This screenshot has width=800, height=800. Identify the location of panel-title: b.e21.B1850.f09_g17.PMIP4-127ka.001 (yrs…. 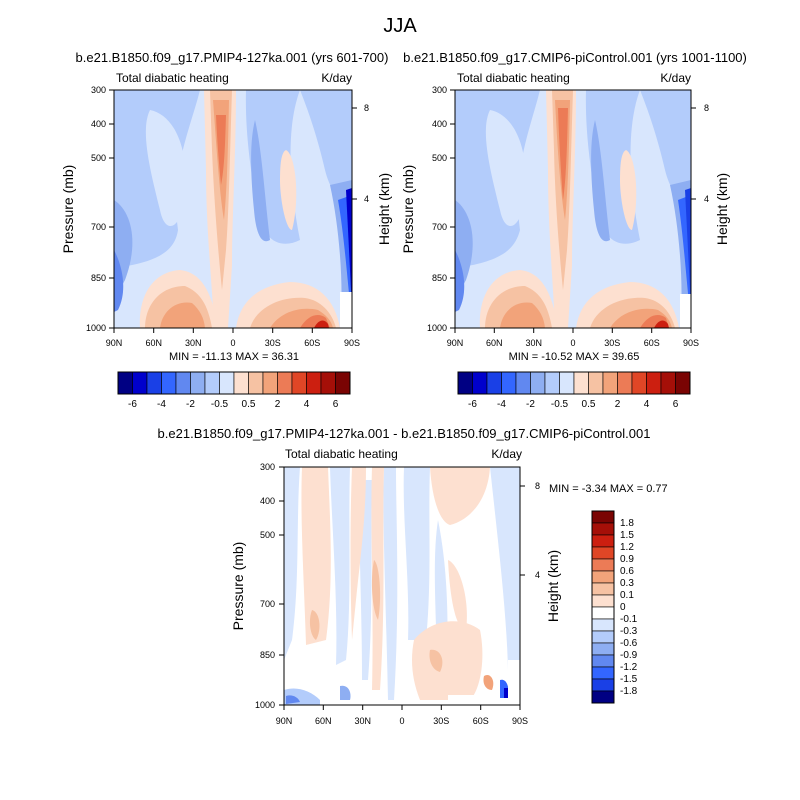
(232, 57).